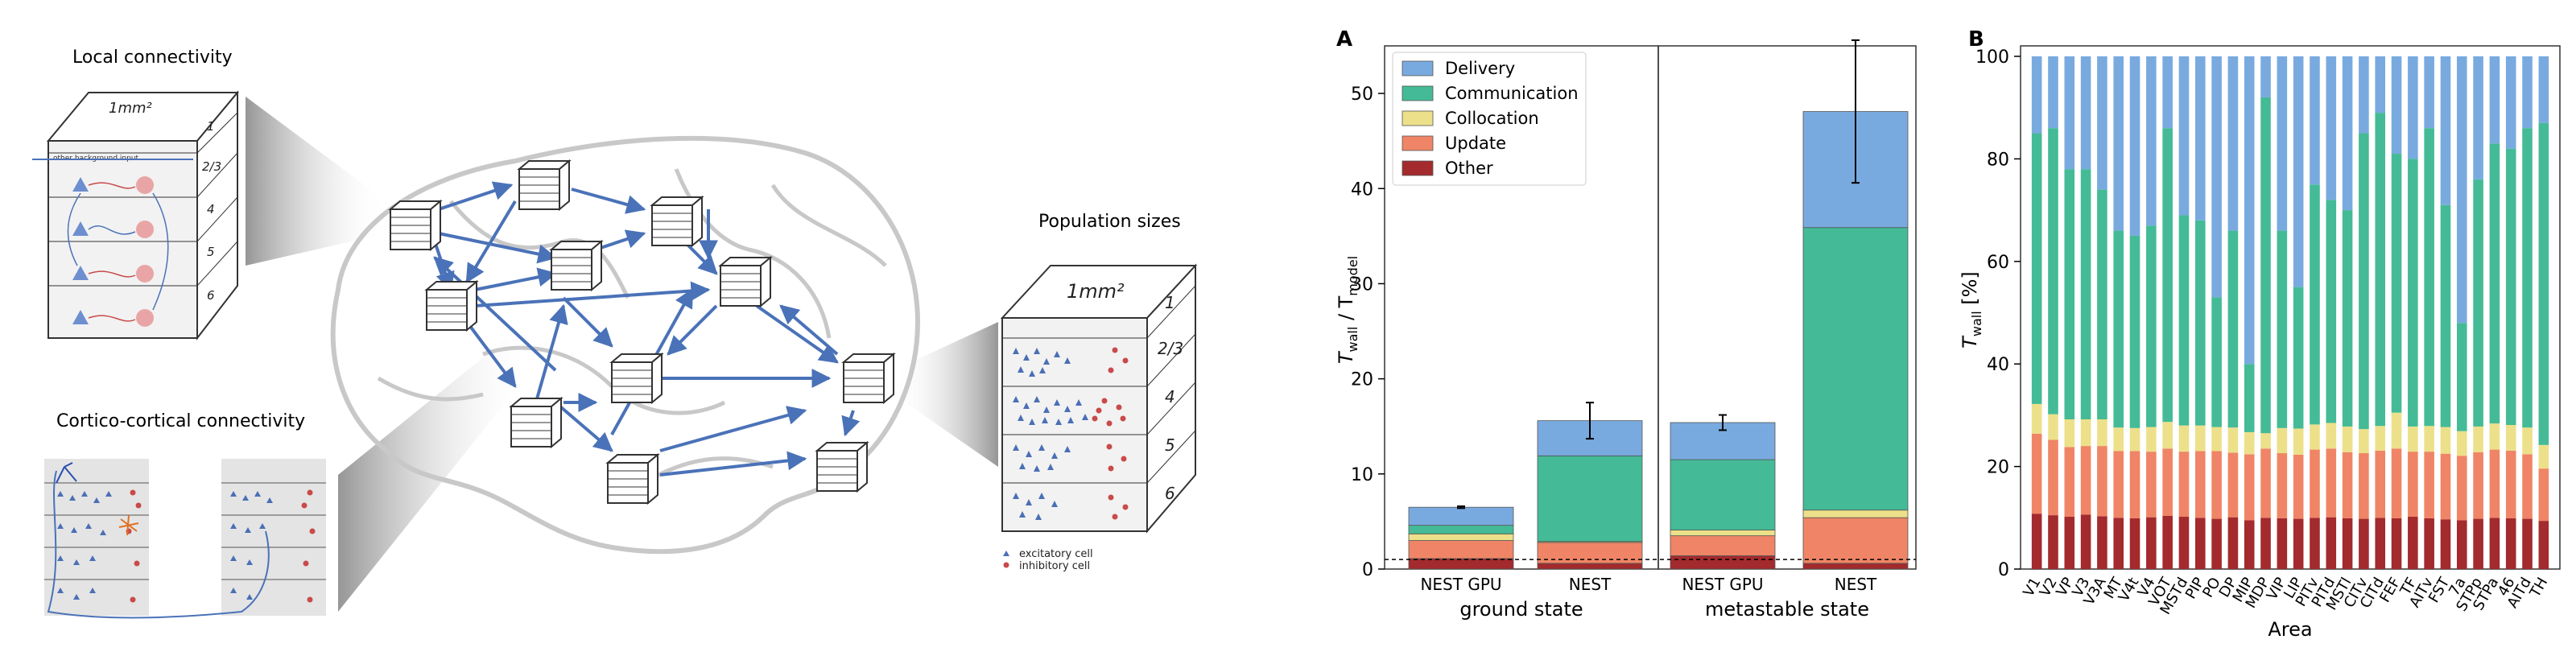  Describe the element at coordinates (1998, 160) in the screenshot. I see `chart-b-tick-label: 80` at that location.